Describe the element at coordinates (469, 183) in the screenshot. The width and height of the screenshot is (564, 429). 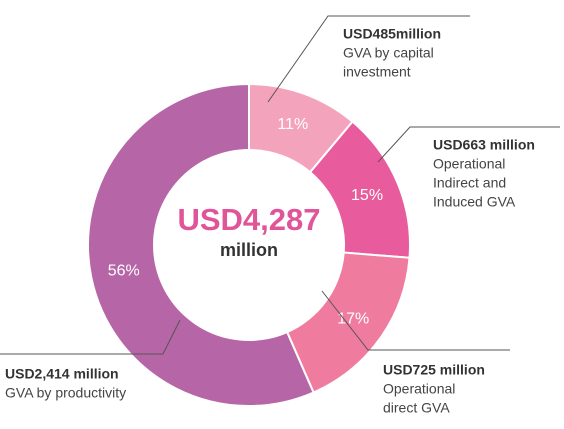
I see `annotation-text: Indirect and` at that location.